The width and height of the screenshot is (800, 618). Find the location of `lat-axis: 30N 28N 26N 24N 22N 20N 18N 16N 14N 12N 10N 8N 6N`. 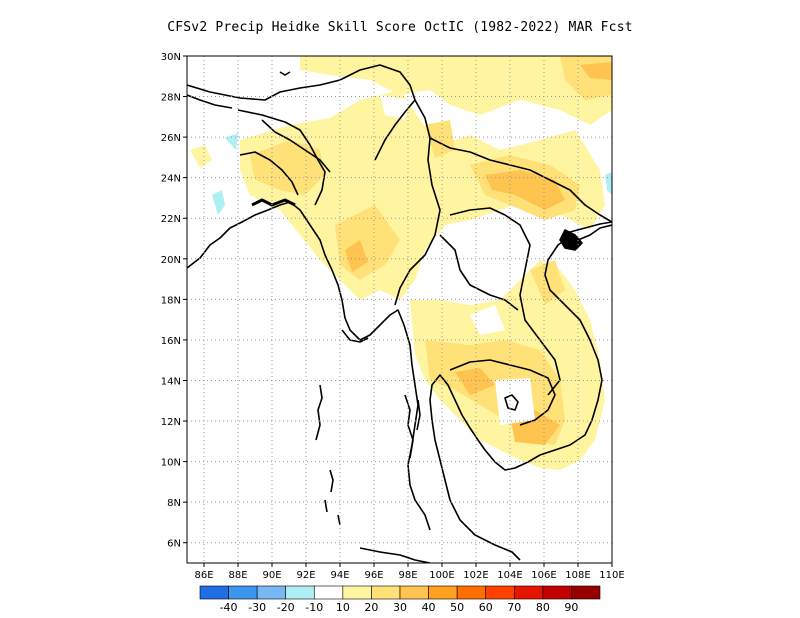

lat-axis: 30N 28N 26N 24N 22N 20N 18N 16N 14N 12N 10N 8N 6N is located at coordinates (174, 301).